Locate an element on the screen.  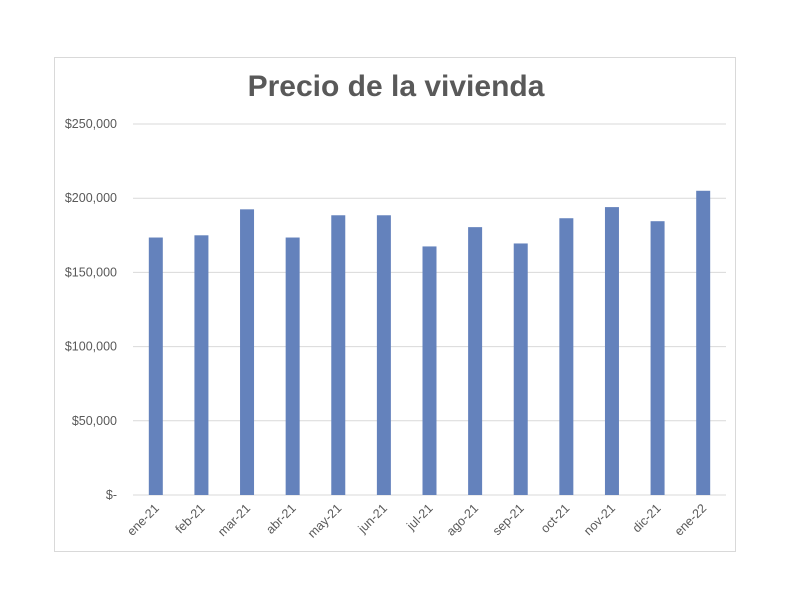
x-tick-label: may-21 is located at coordinates (324, 520).